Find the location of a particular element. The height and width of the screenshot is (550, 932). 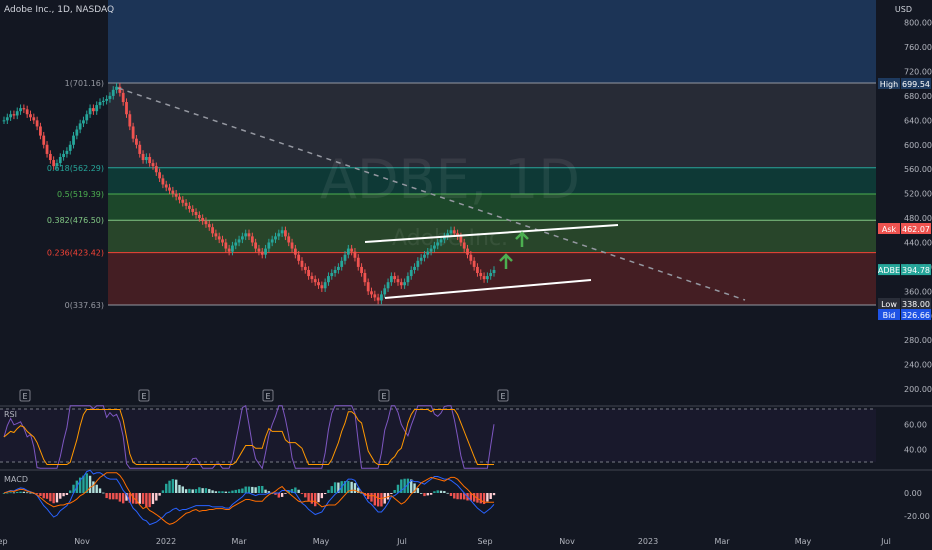

price-tick: 240.00 is located at coordinates (918, 365).